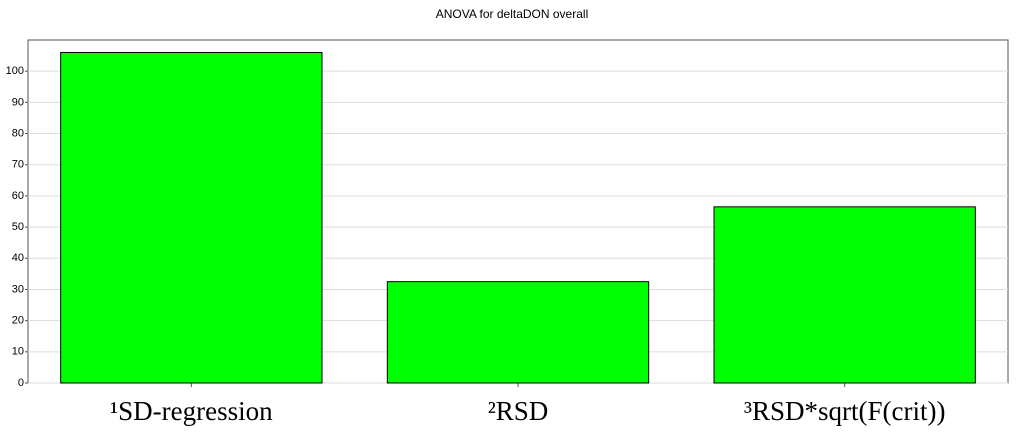 The height and width of the screenshot is (440, 1024). Describe the element at coordinates (18, 133) in the screenshot. I see `y-tick-label: 80` at that location.